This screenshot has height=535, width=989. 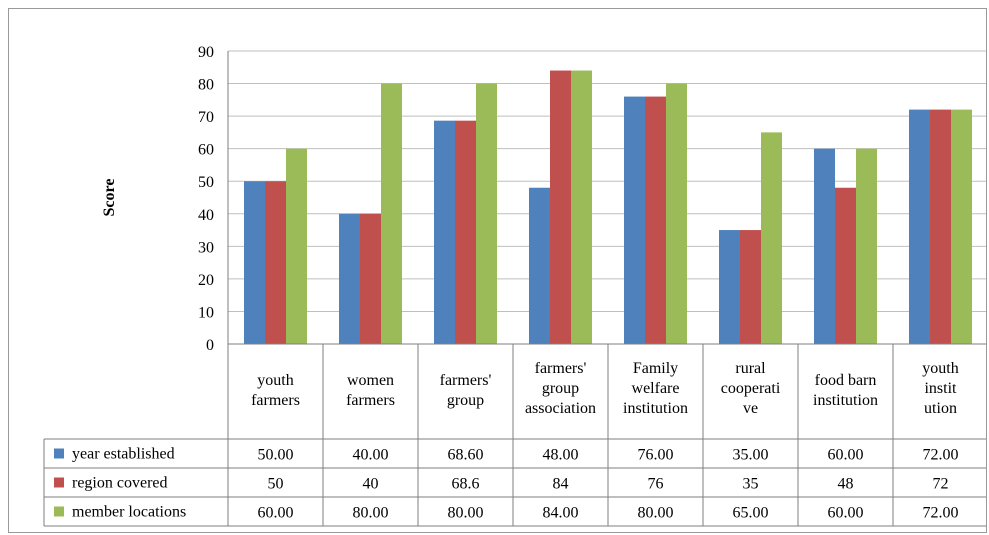 What do you see at coordinates (751, 455) in the screenshot?
I see `table-value: 35.00` at bounding box center [751, 455].